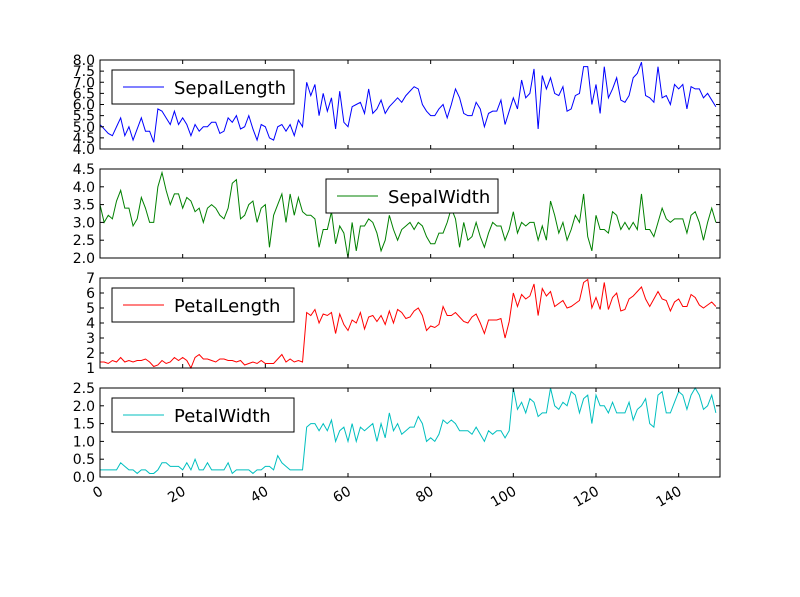 This screenshot has height=597, width=800. I want to click on y-tick-label: 2, so click(90, 354).